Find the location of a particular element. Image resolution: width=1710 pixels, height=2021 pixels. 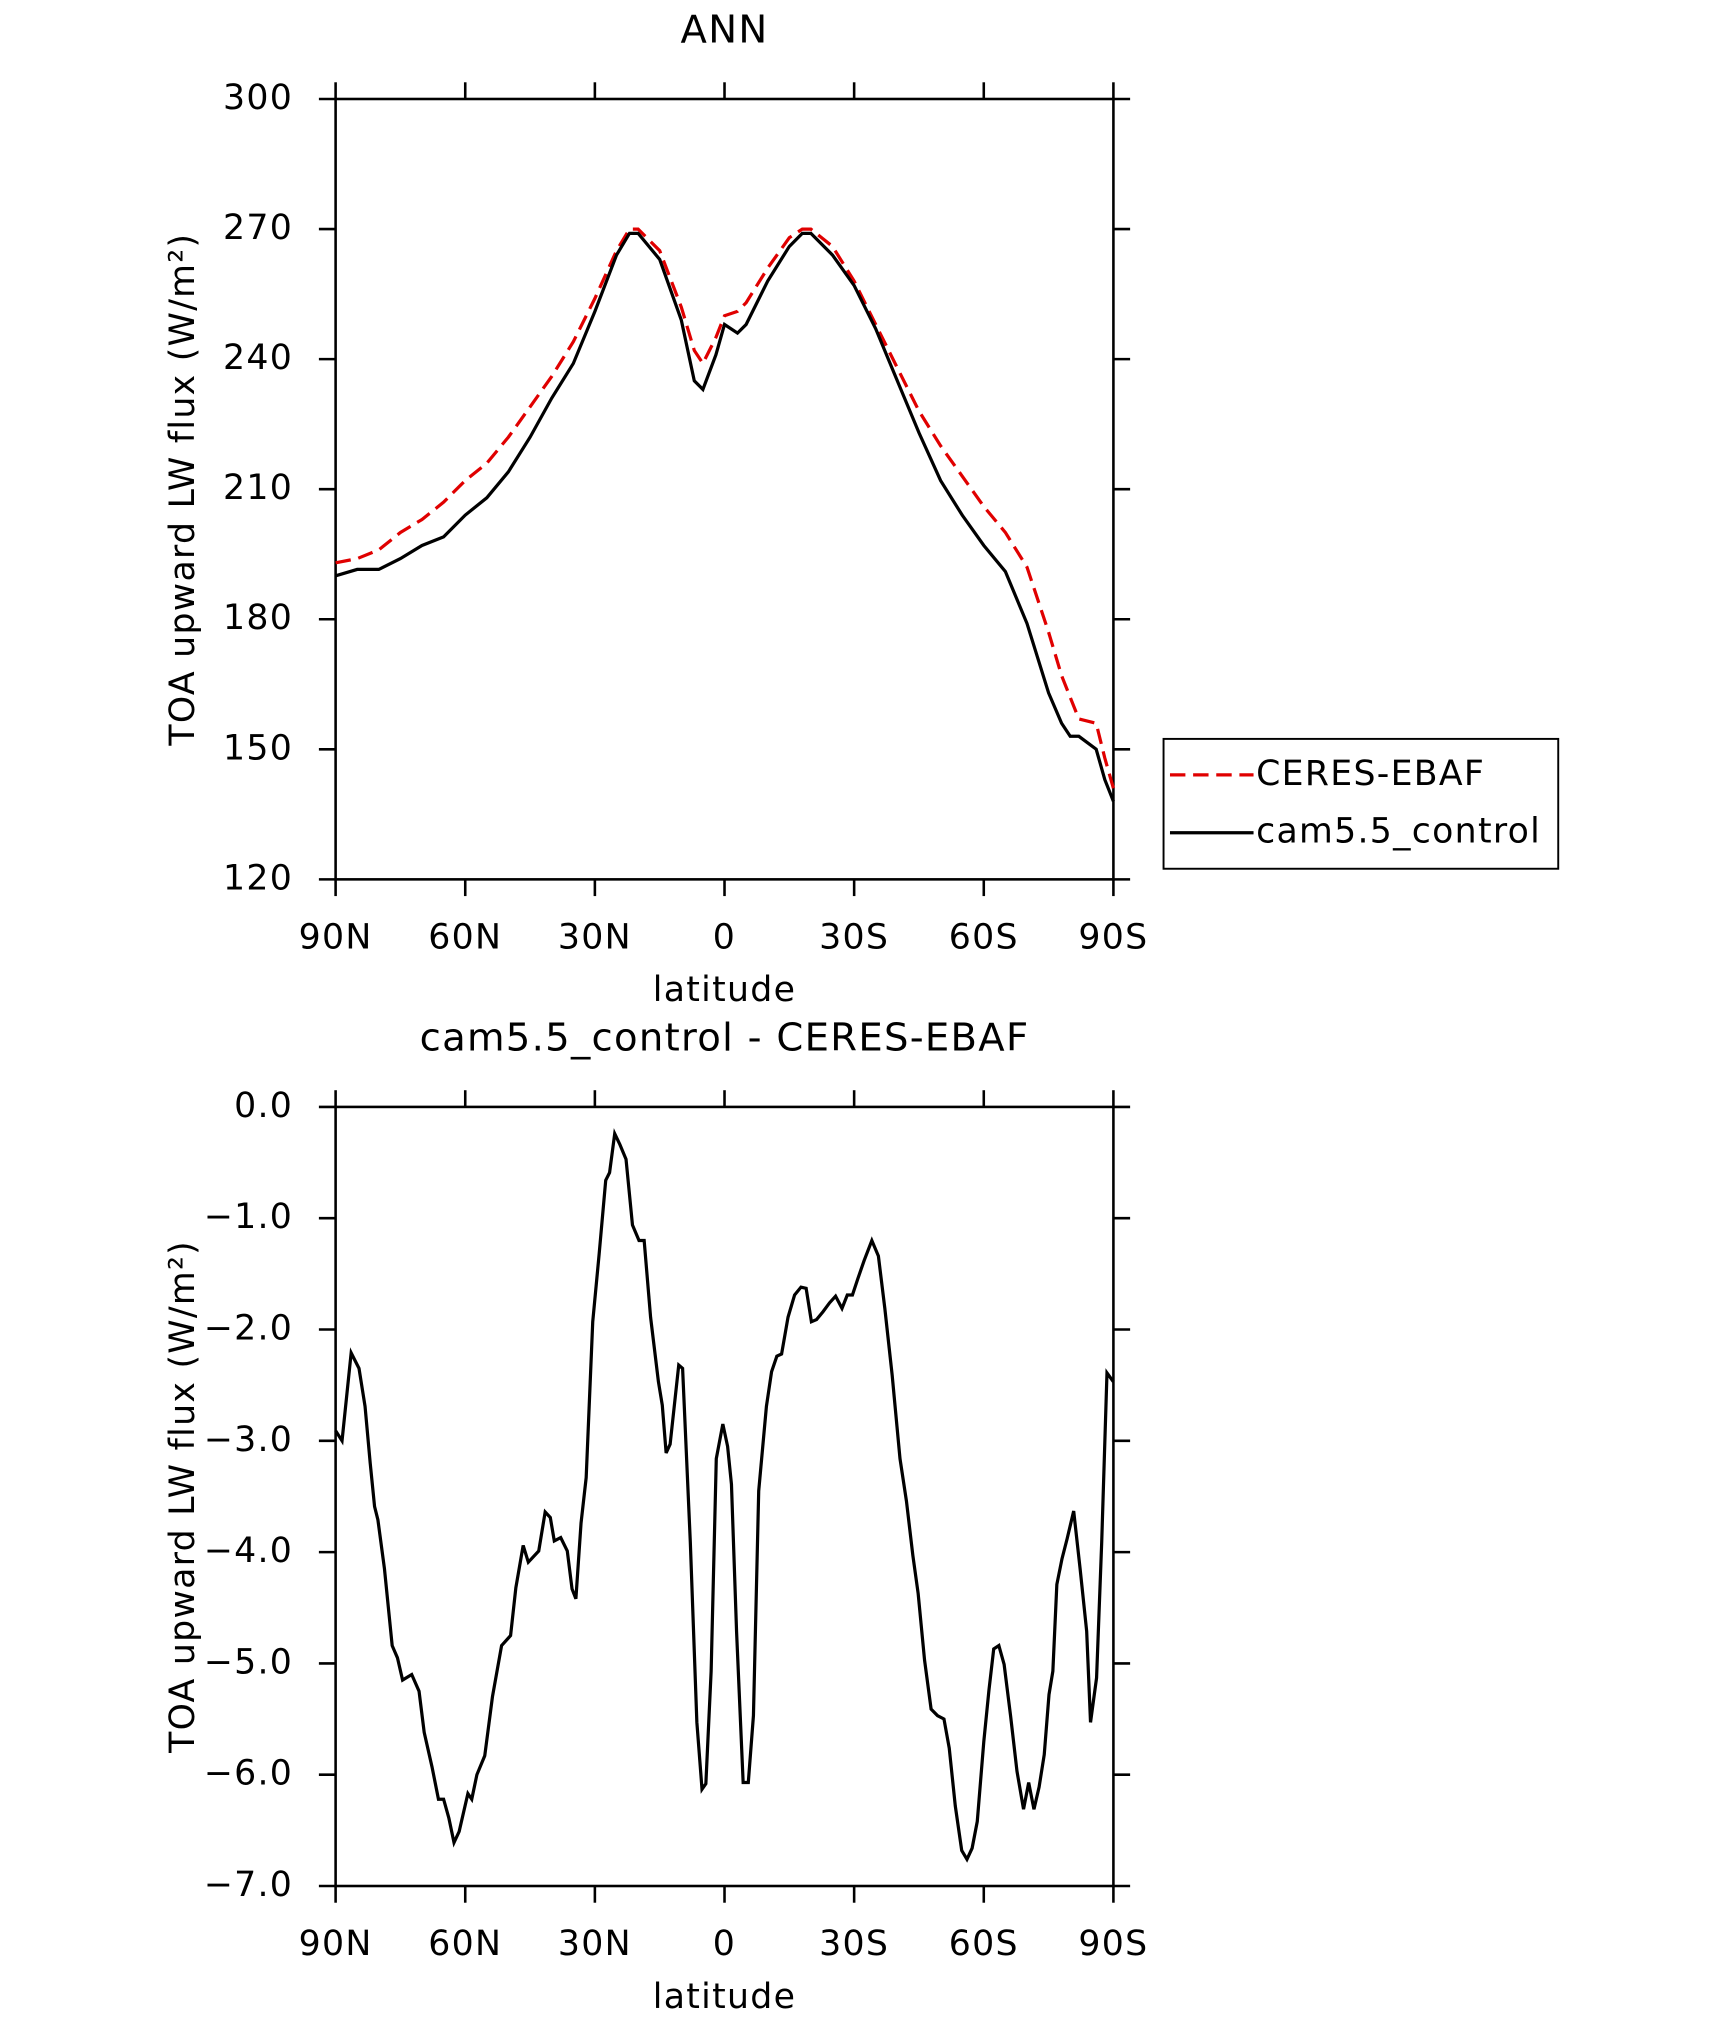

legend-label: CERES-EBAF is located at coordinates (1370, 774).